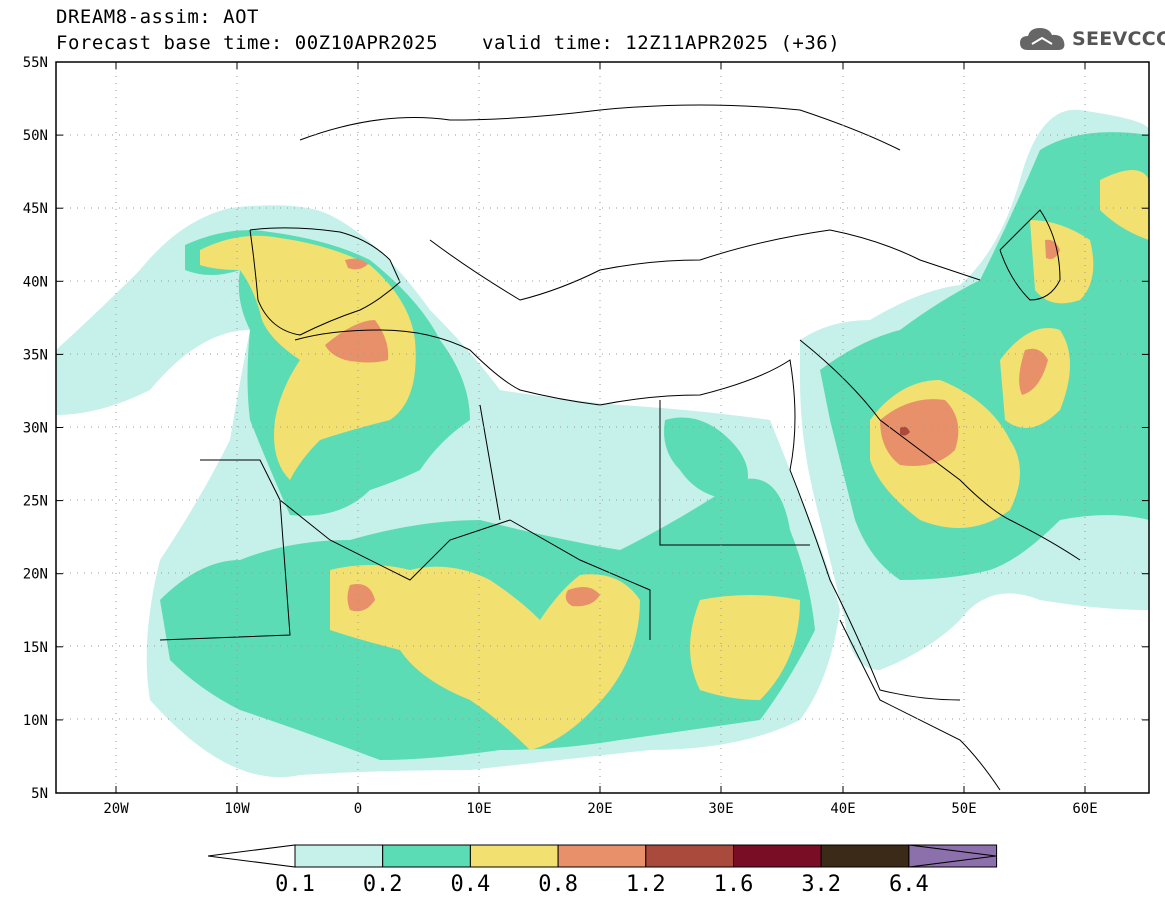 The image size is (1165, 905). What do you see at coordinates (383, 884) in the screenshot?
I see `colorbar-label: 0.2` at bounding box center [383, 884].